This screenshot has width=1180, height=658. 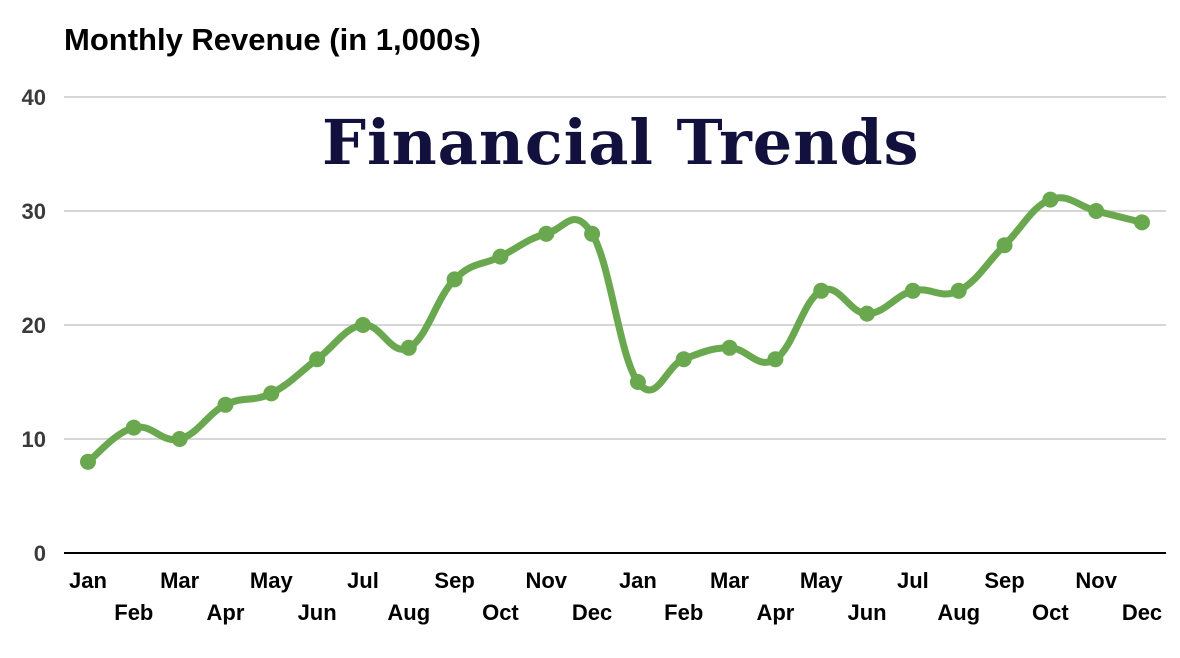 I want to click on y-axis-ticks: 0 10 20 30 40, so click(x=34, y=325).